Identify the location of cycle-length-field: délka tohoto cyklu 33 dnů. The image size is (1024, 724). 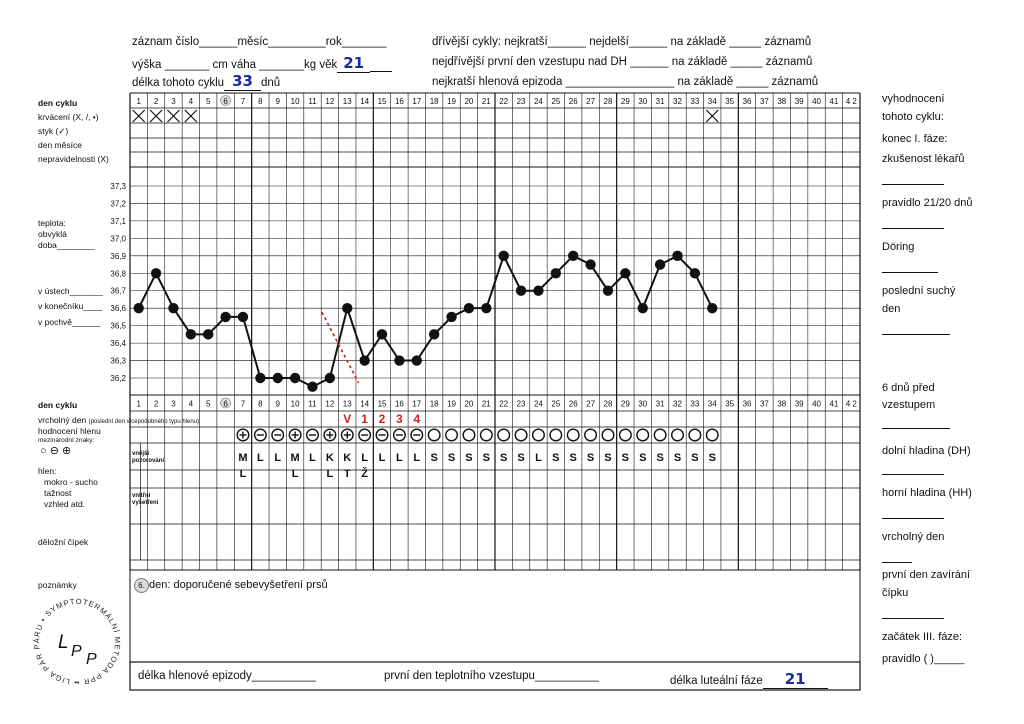
(206, 81).